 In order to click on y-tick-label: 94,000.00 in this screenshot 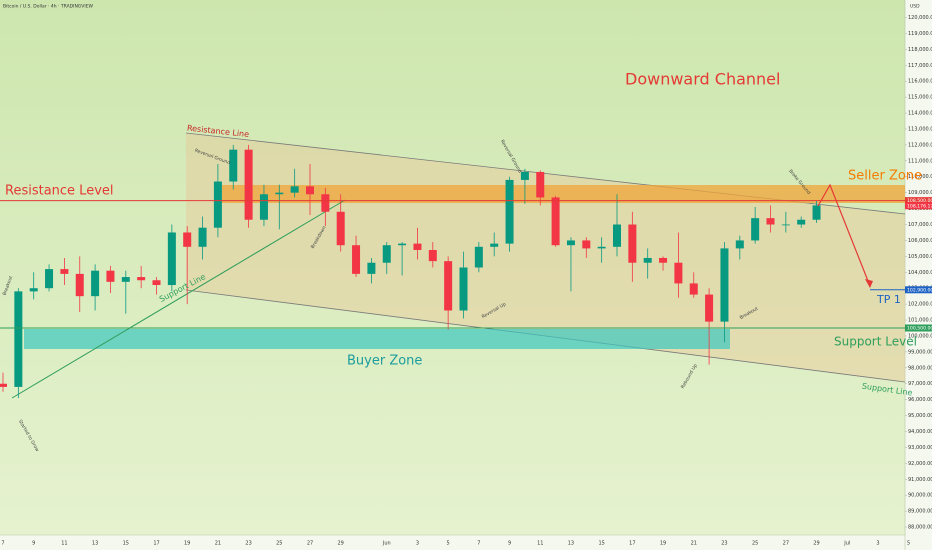, I will do `click(920, 432)`.